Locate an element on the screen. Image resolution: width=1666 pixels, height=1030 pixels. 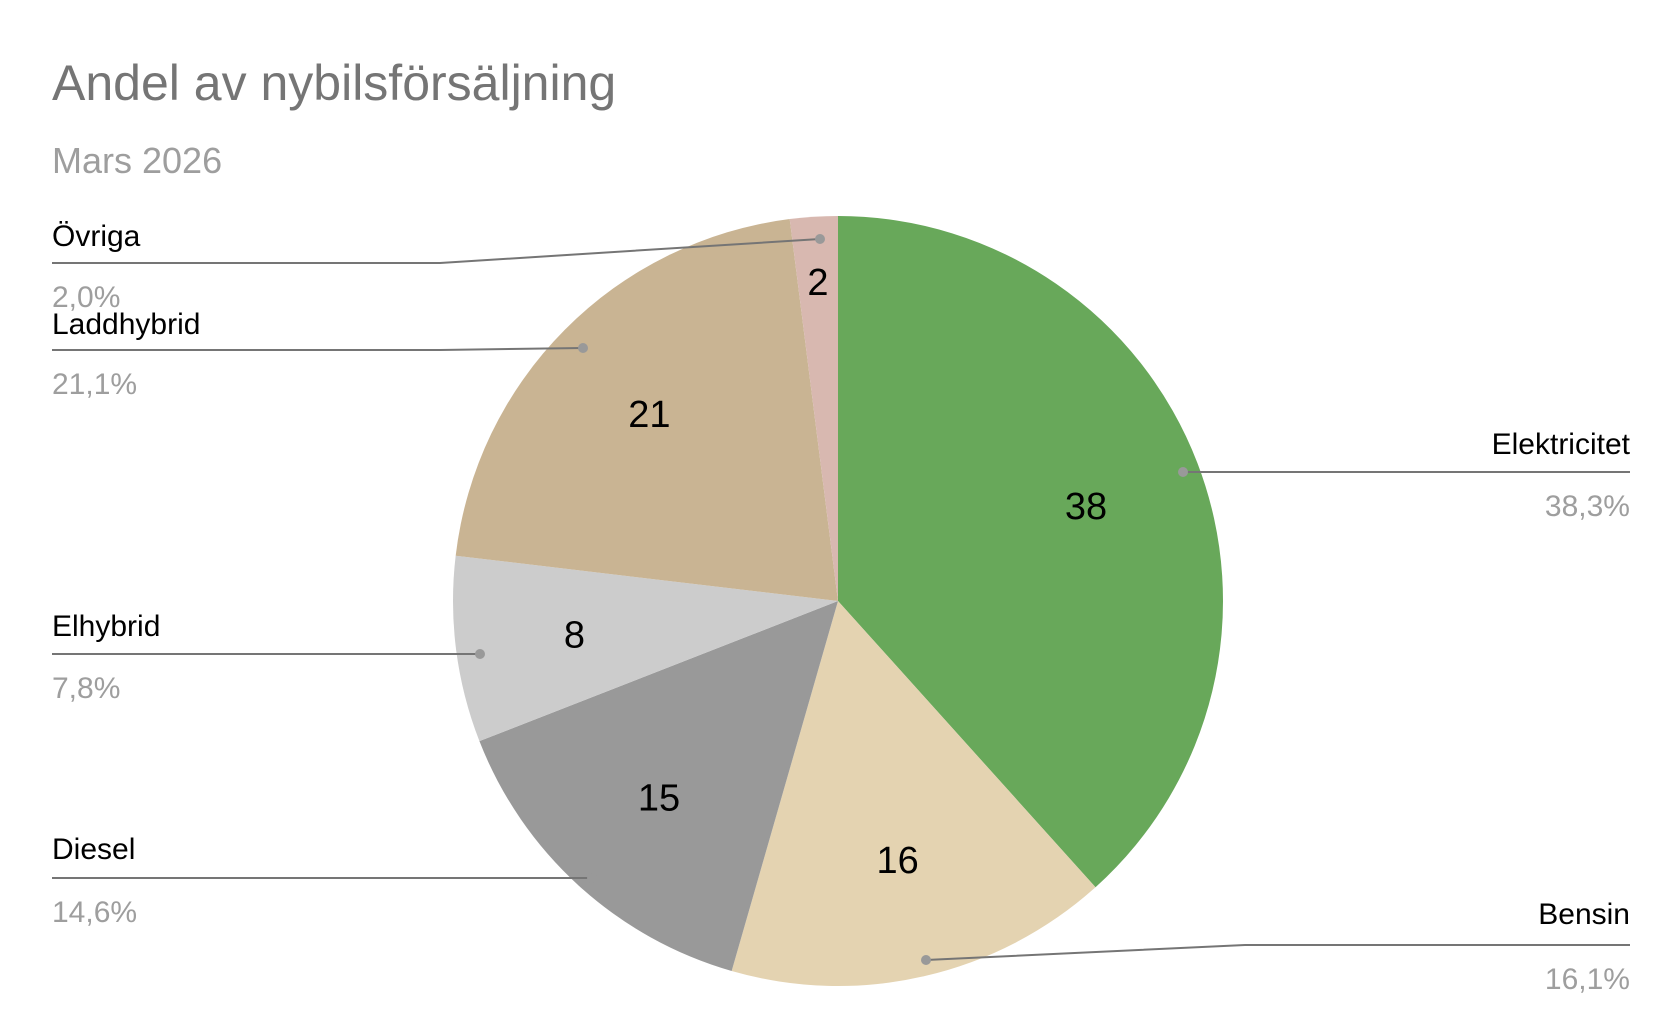
legend-percent-ovriga: 2,0% is located at coordinates (86, 297).